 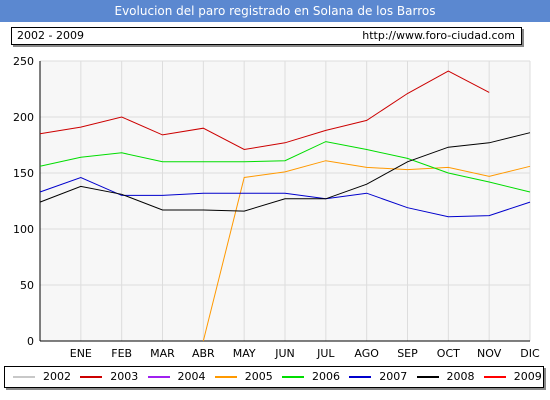 What do you see at coordinates (23, 173) in the screenshot?
I see `y-tick-label: 150` at bounding box center [23, 173].